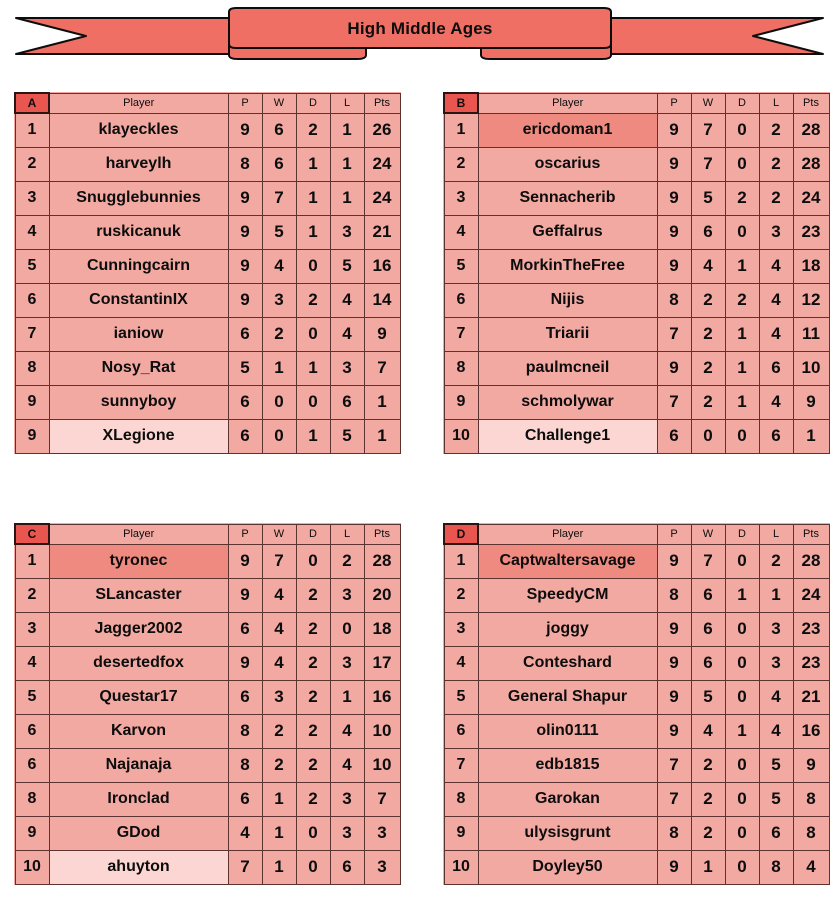 Image resolution: width=839 pixels, height=916 pixels. What do you see at coordinates (32, 663) in the screenshot?
I see `cell-rank: 4` at bounding box center [32, 663].